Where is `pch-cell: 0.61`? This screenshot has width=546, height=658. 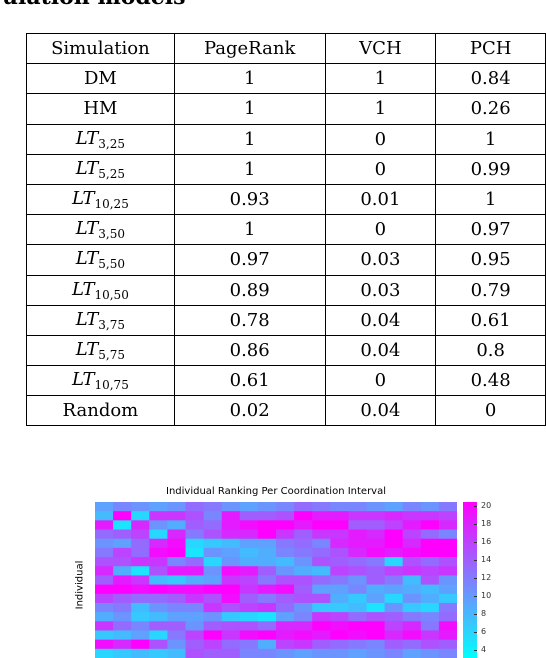 pch-cell: 0.61 is located at coordinates (490, 320).